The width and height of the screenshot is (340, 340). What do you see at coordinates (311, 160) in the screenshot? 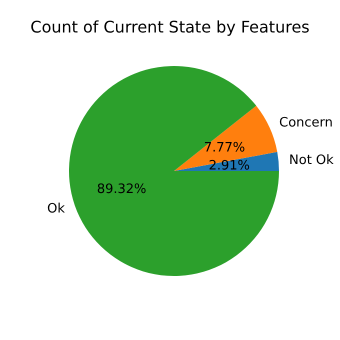
I see `slice-label: Not Ok` at bounding box center [311, 160].